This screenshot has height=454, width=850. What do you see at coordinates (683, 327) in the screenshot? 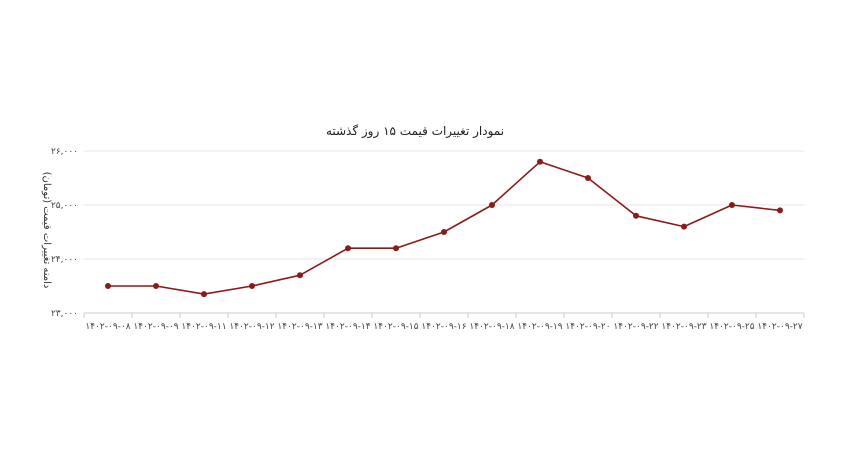
I see `x-tick-label: ۱۴۰۲-۰۹-۲۳` at bounding box center [683, 327].